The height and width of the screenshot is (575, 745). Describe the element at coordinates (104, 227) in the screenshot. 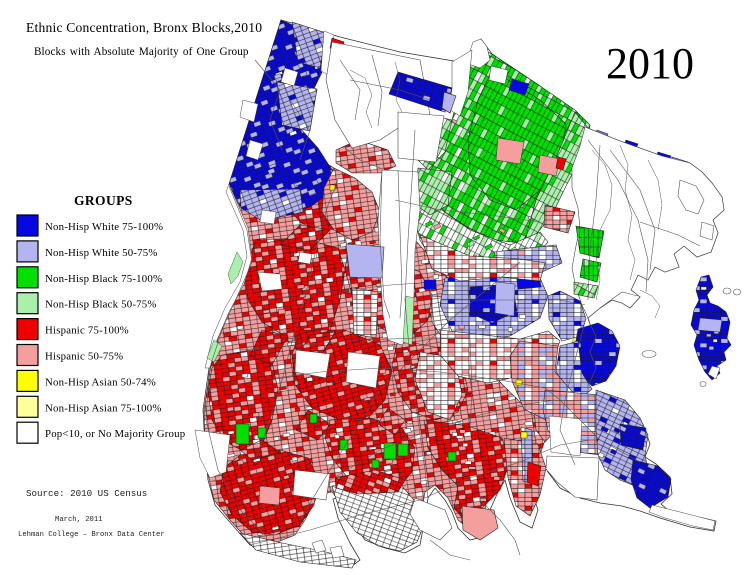

I see `svg-text: Non-Hisp White 75-100%` at that location.